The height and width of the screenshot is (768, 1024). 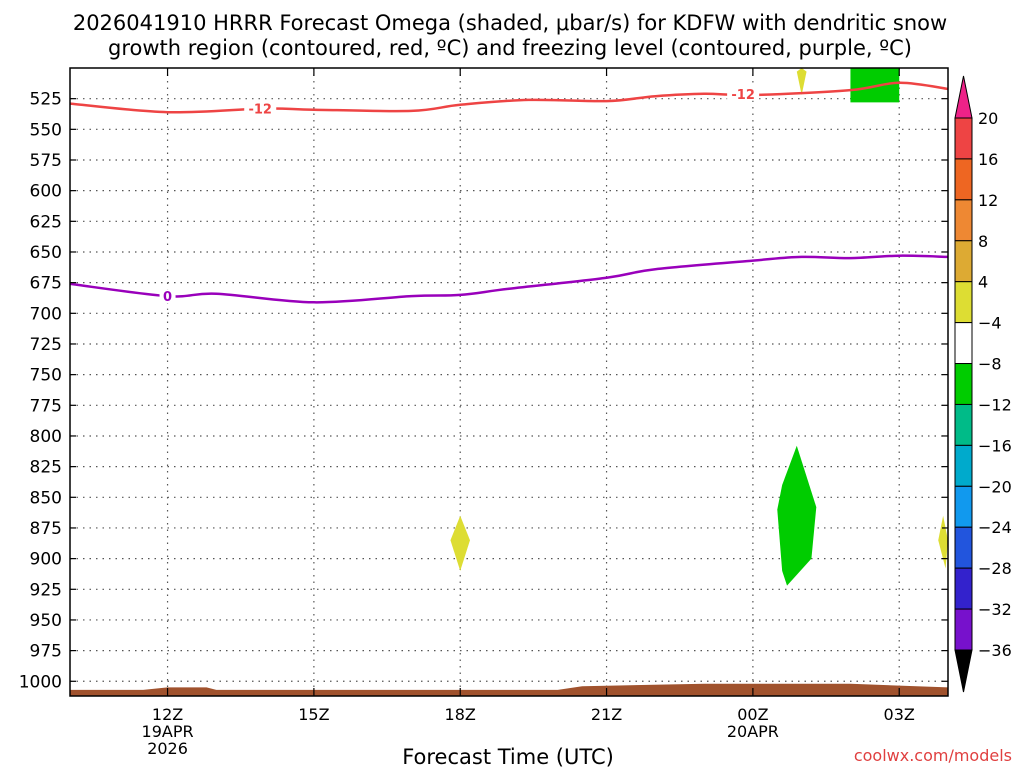 I want to click on colorbar-label: −16, so click(x=995, y=445).